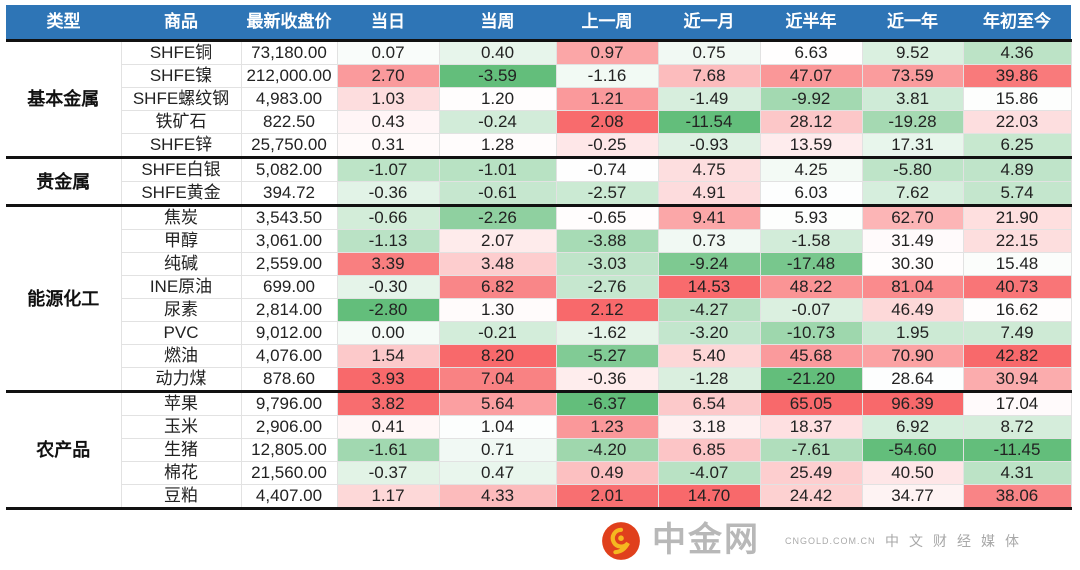  I want to click on heatmap-cell: 17.31, so click(912, 146).